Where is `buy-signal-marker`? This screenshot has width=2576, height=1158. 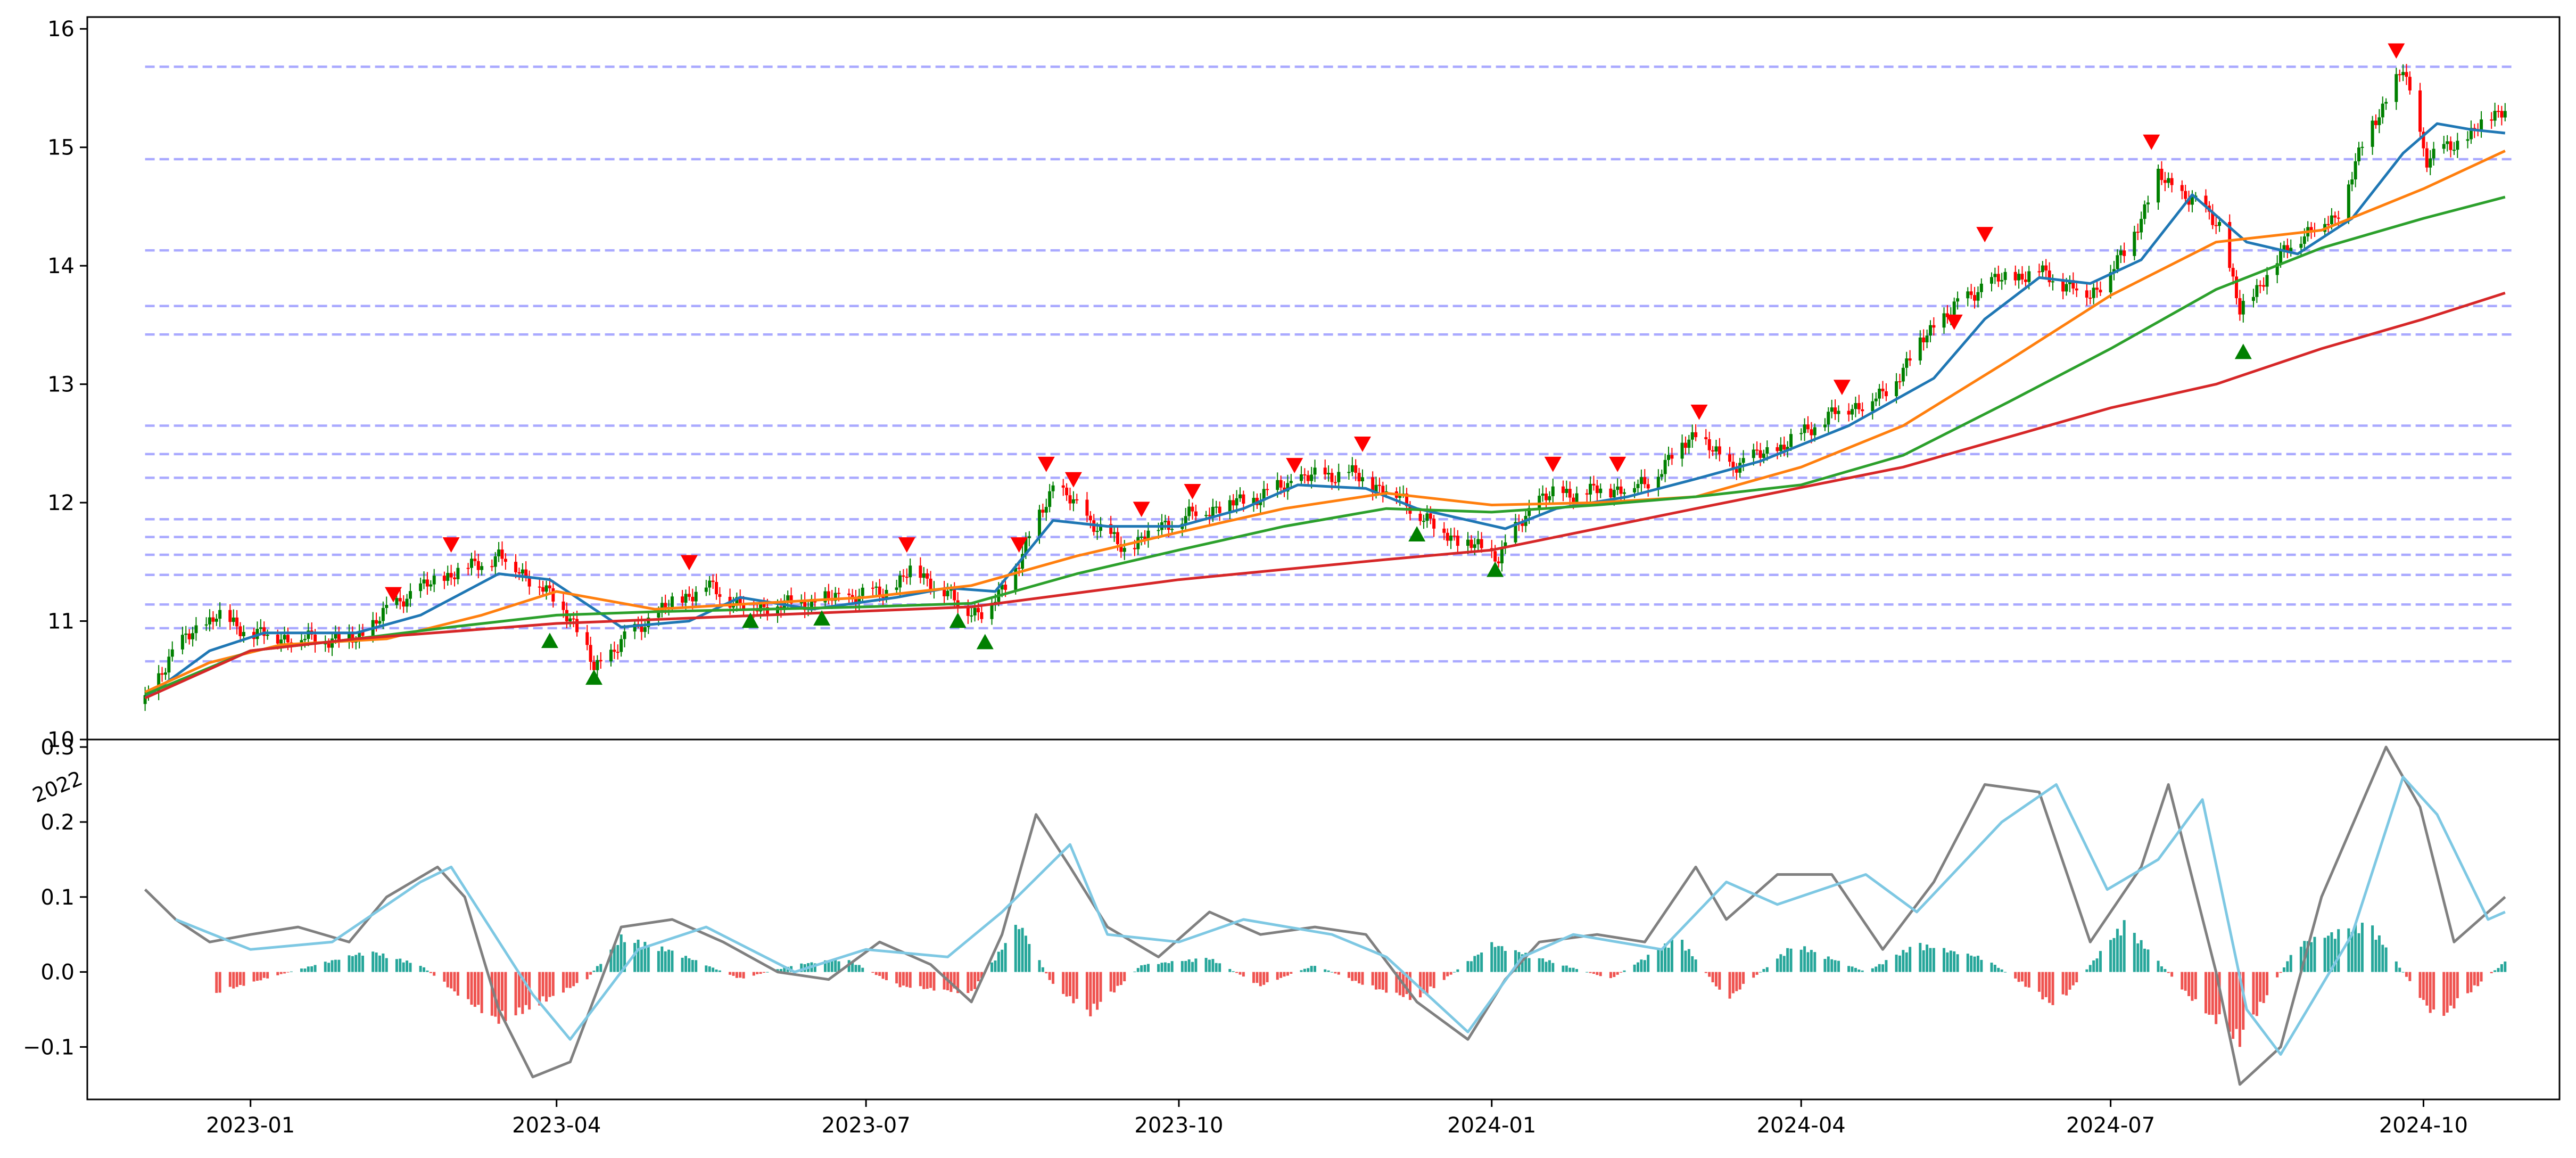 buy-signal-marker is located at coordinates (958, 620).